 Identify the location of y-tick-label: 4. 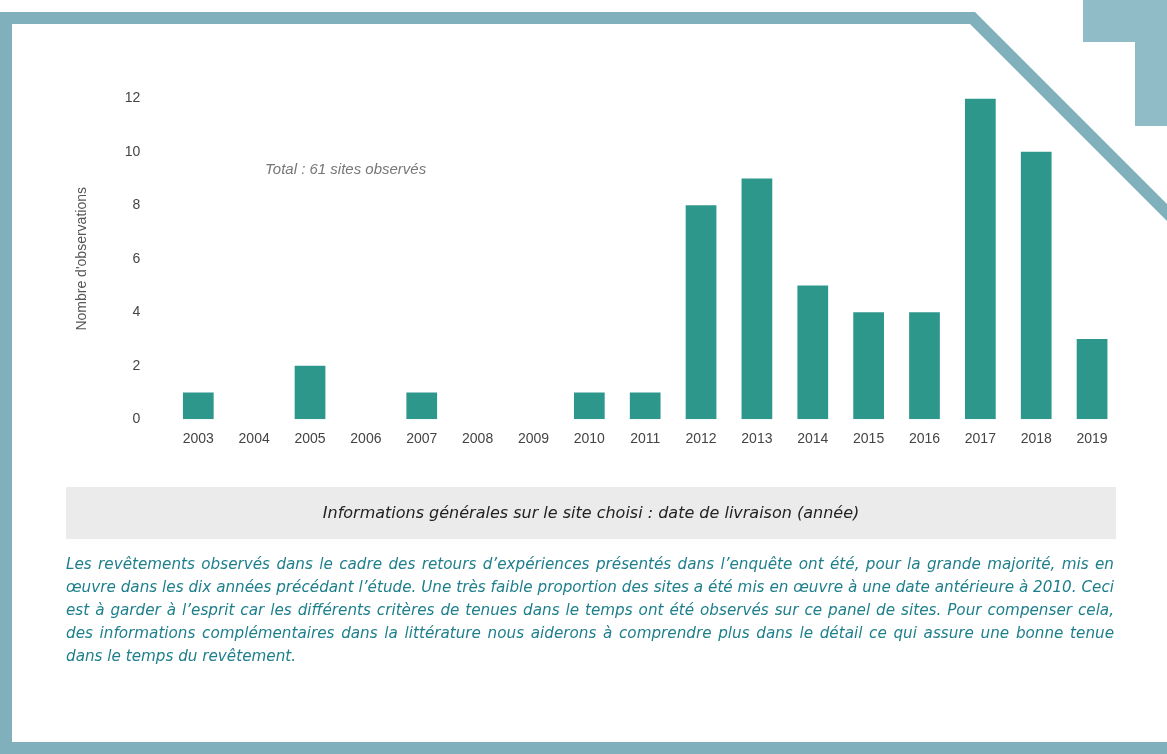
(136, 311).